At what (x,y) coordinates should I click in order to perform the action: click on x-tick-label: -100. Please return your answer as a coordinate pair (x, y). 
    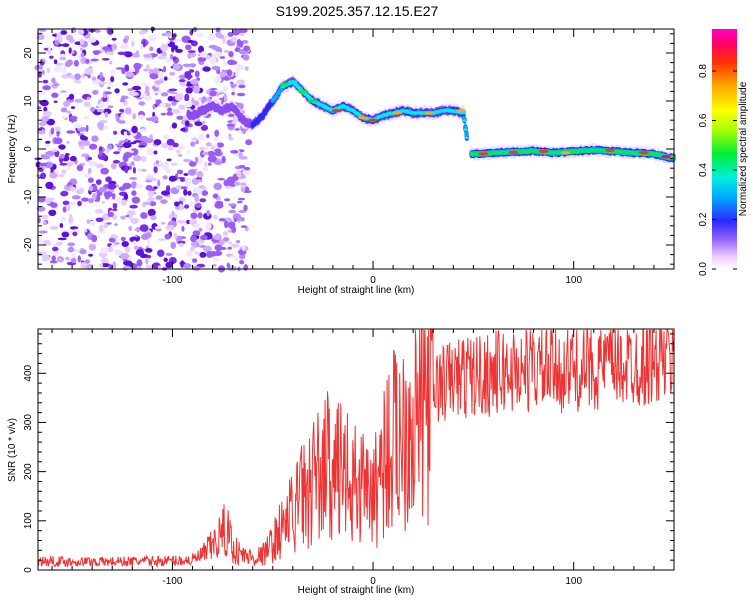
    Looking at the image, I should click on (172, 581).